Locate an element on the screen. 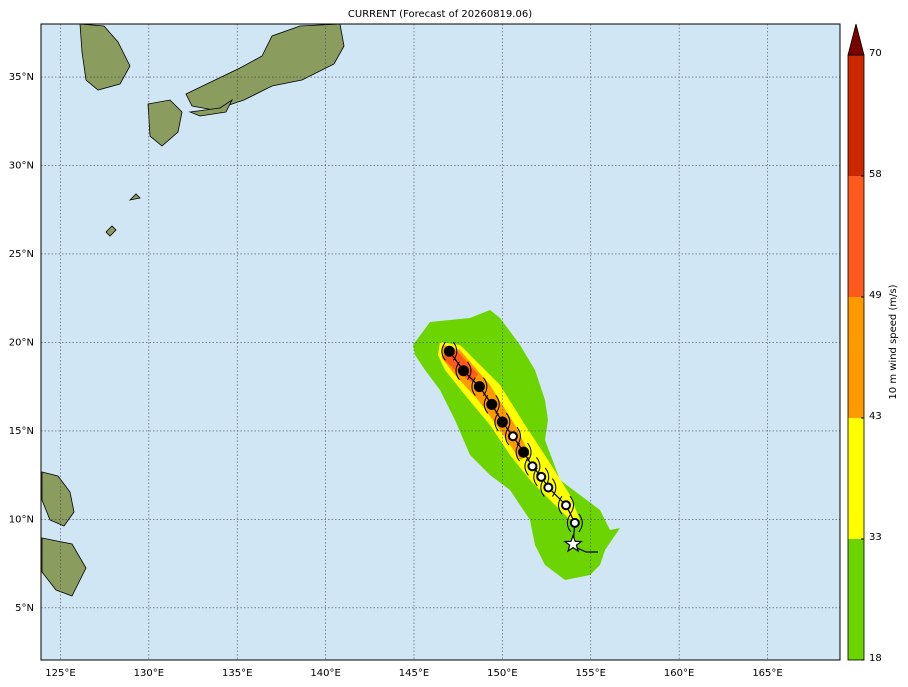  lat-tick-label: 15°N is located at coordinates (21, 431).